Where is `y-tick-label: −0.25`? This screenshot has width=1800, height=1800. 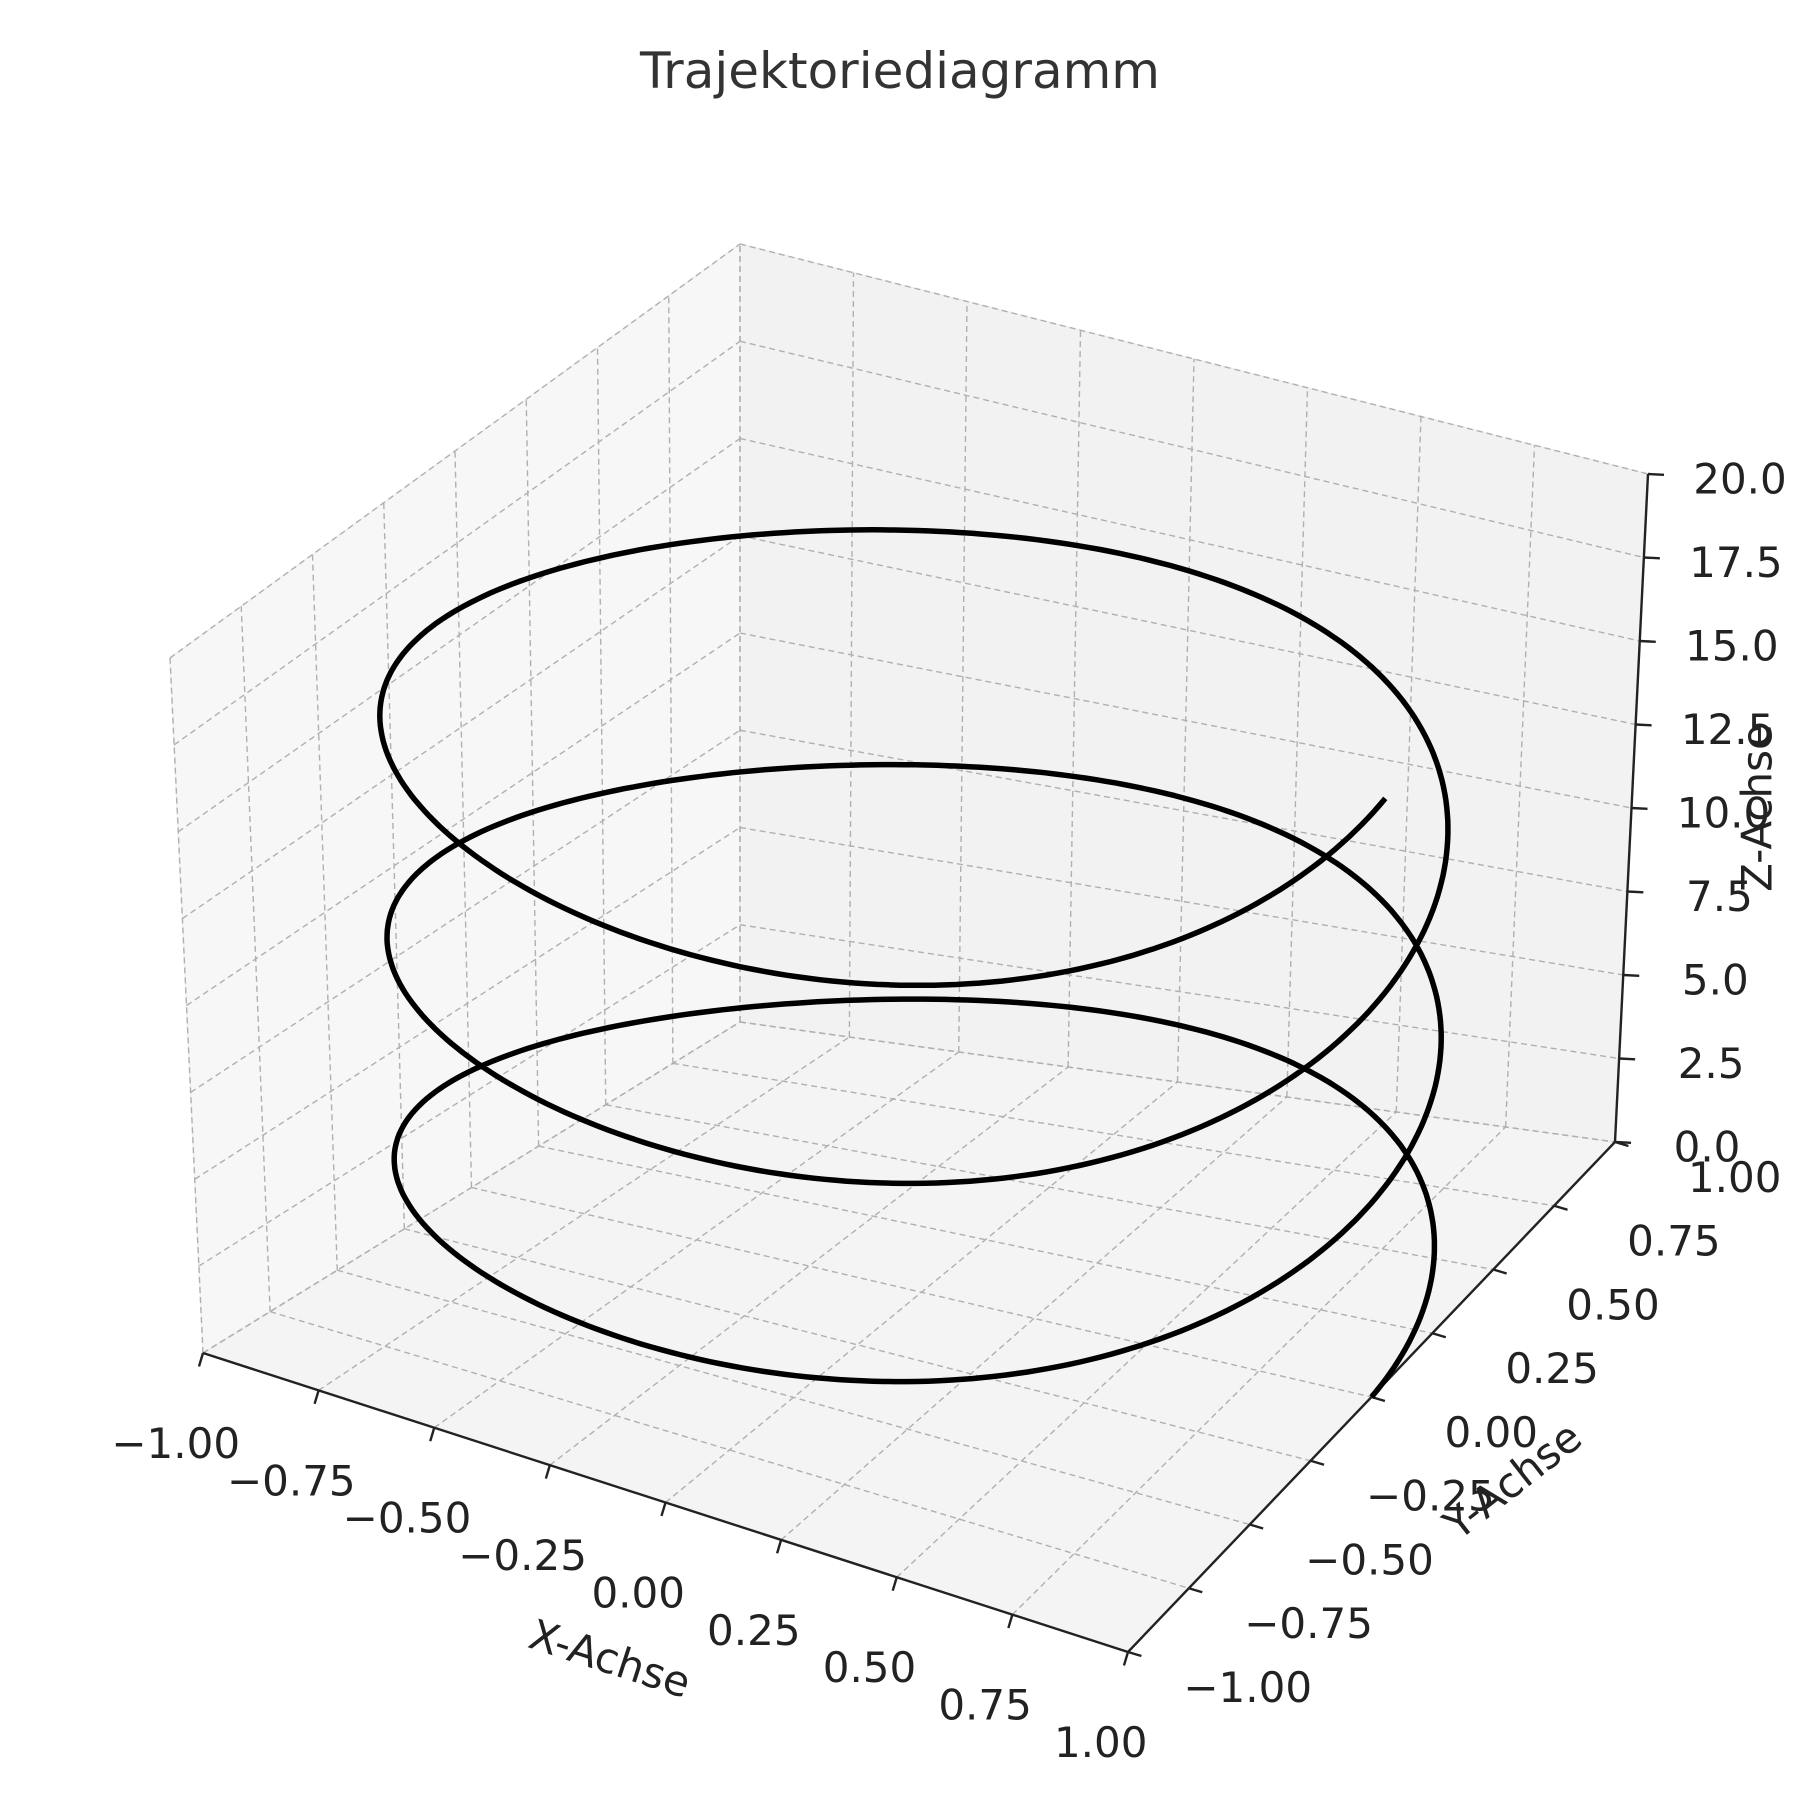 y-tick-label: −0.25 is located at coordinates (1430, 1496).